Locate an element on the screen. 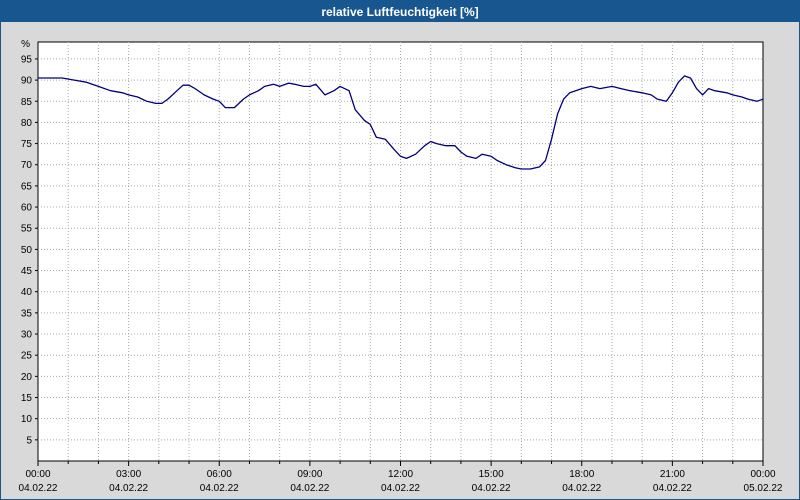  y-axis-unit-label: % is located at coordinates (25, 44).